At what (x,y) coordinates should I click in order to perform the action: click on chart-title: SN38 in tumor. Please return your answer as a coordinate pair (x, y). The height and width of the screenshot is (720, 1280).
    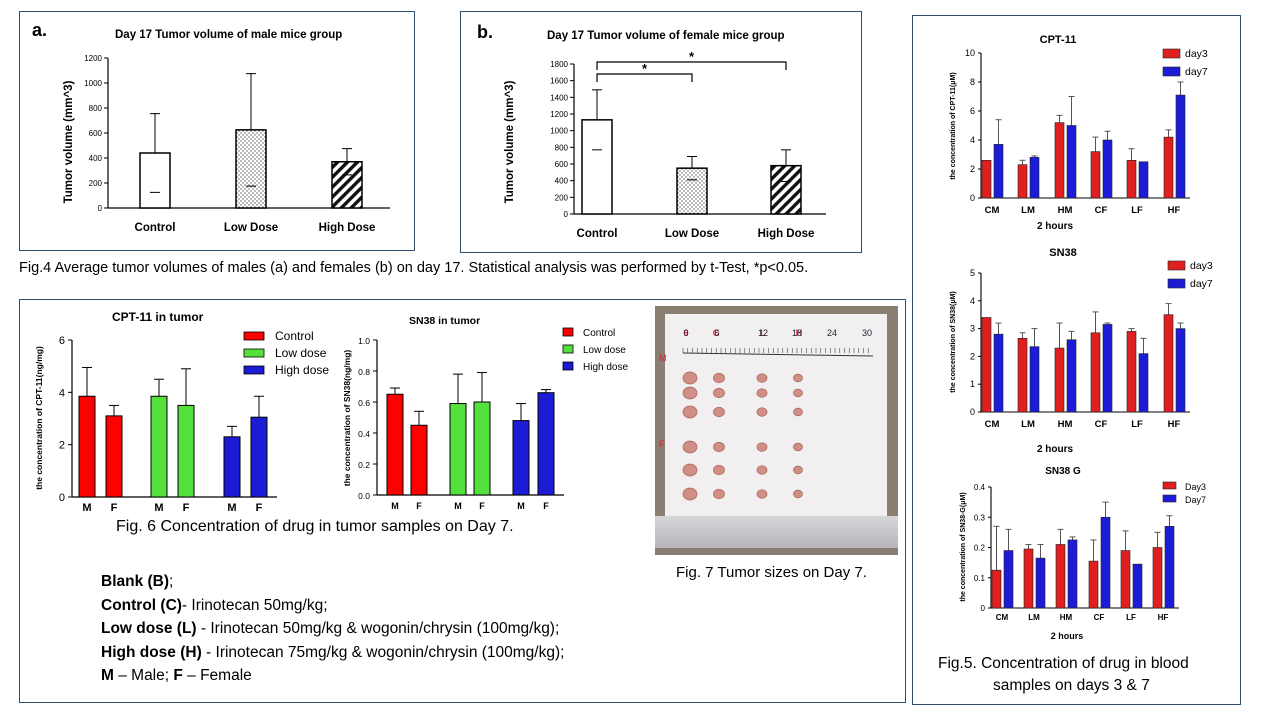
    Looking at the image, I should click on (444, 321).